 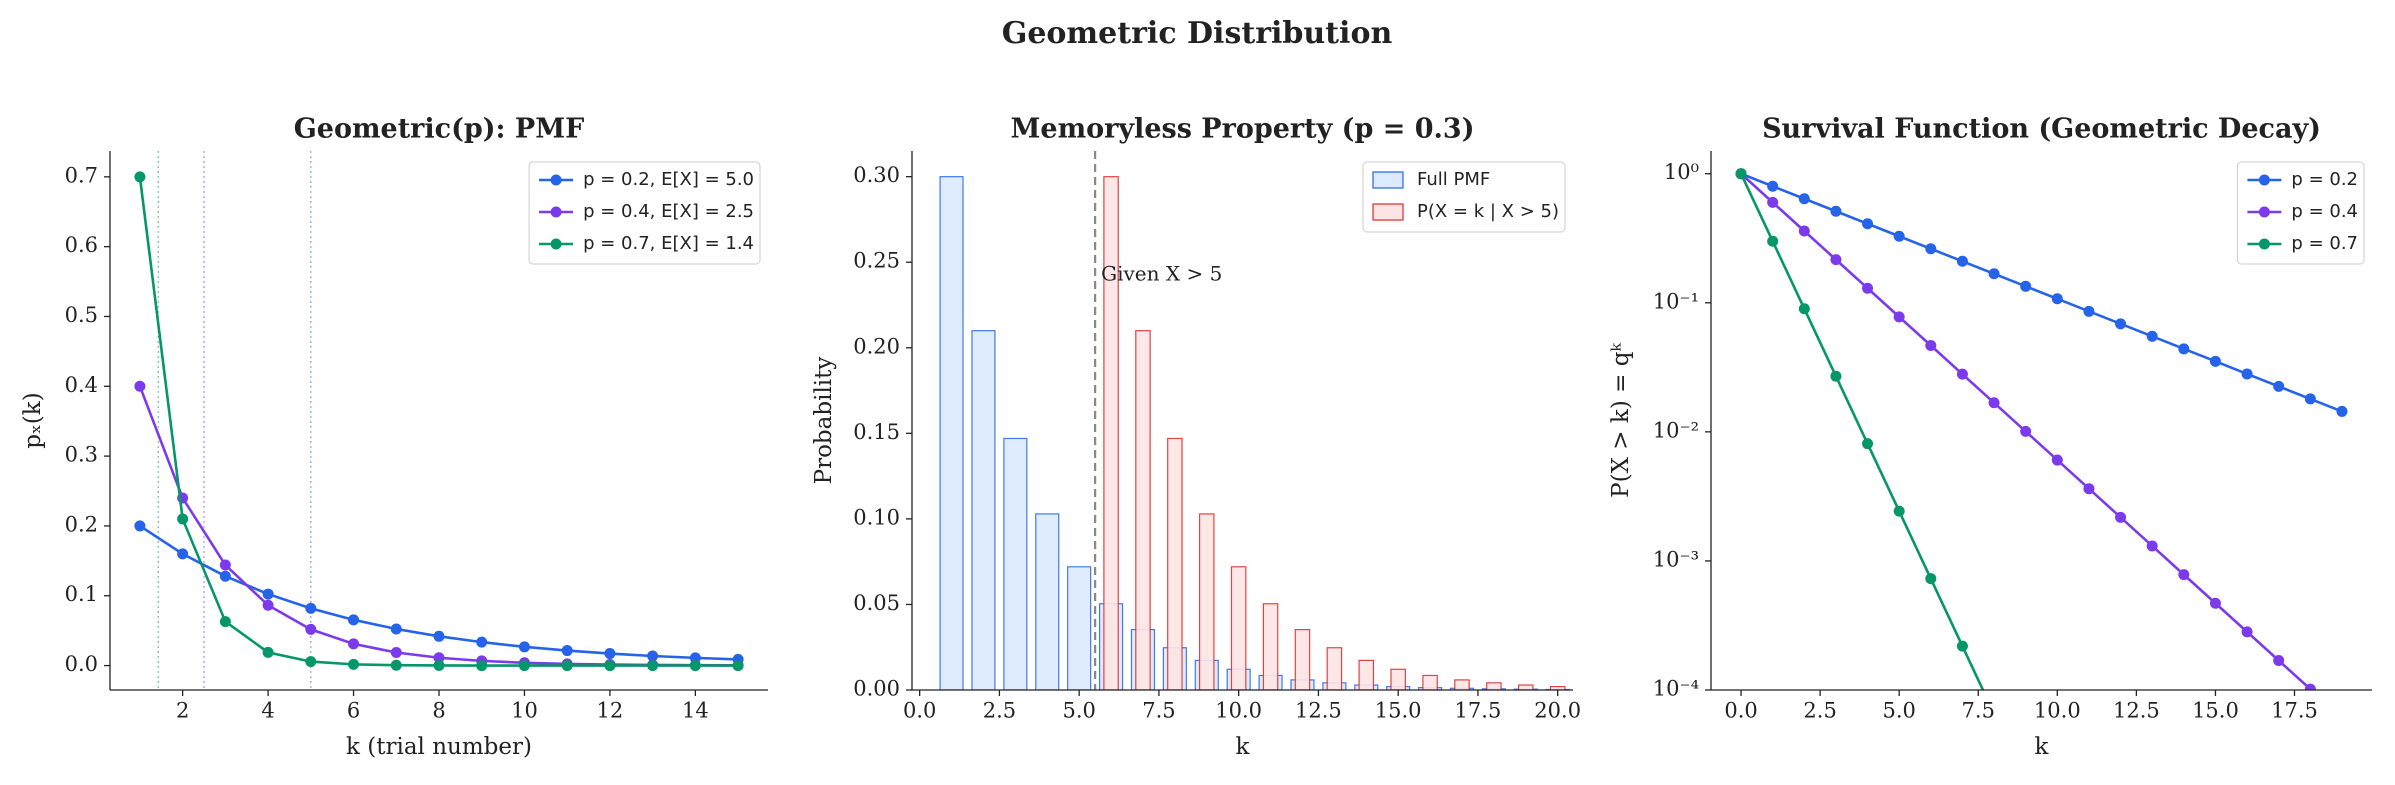 I want to click on x-axis-label: k (trial number), so click(x=439, y=747).